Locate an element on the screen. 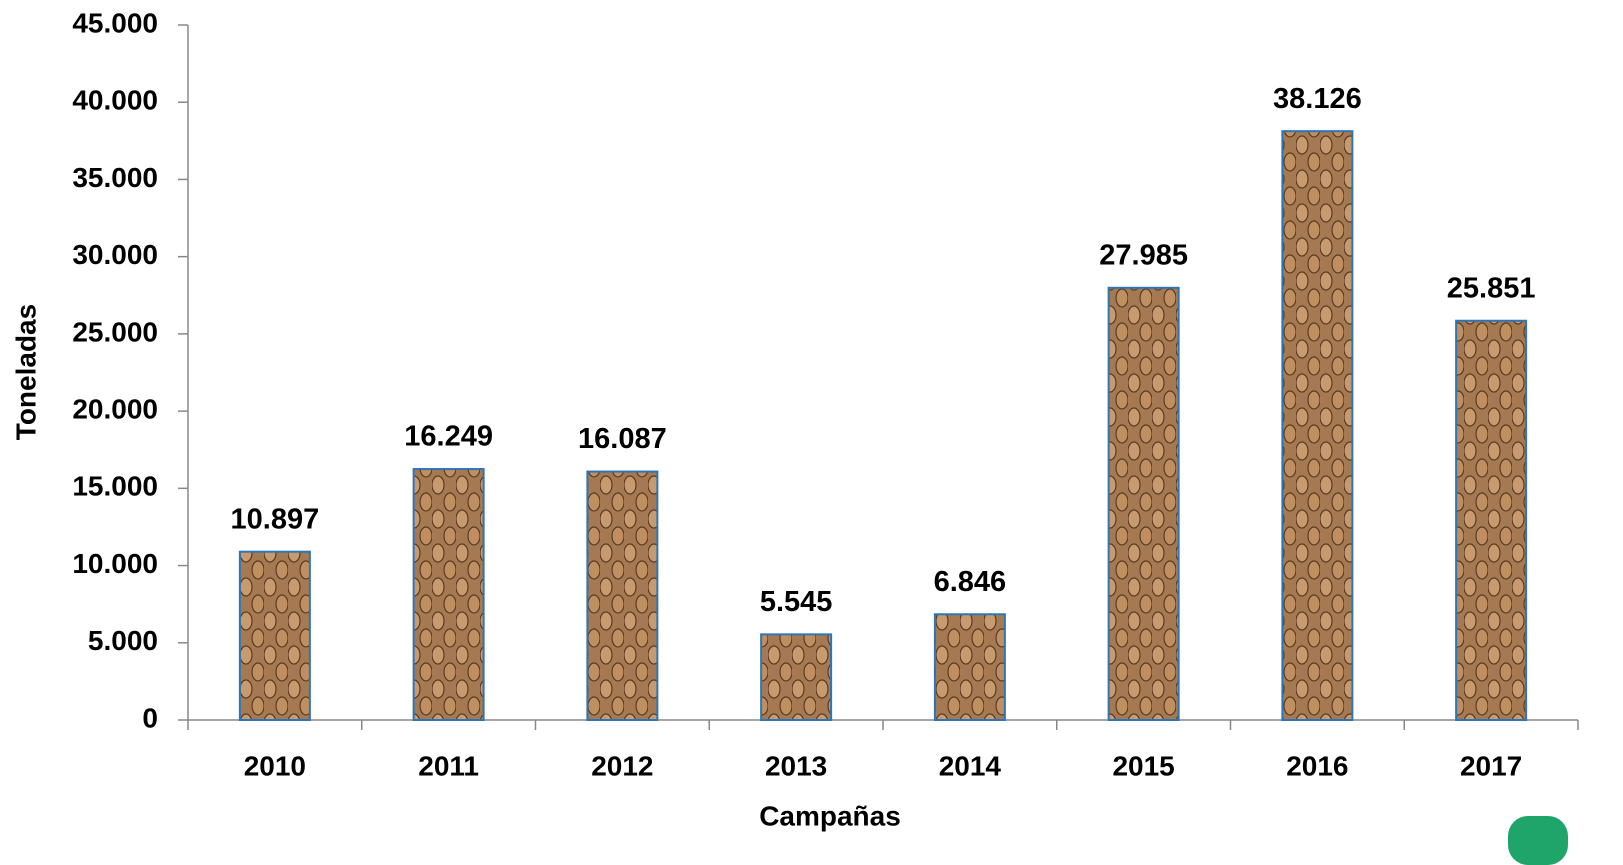 This screenshot has height=865, width=1623. value-label: 27.985 is located at coordinates (1143, 255).